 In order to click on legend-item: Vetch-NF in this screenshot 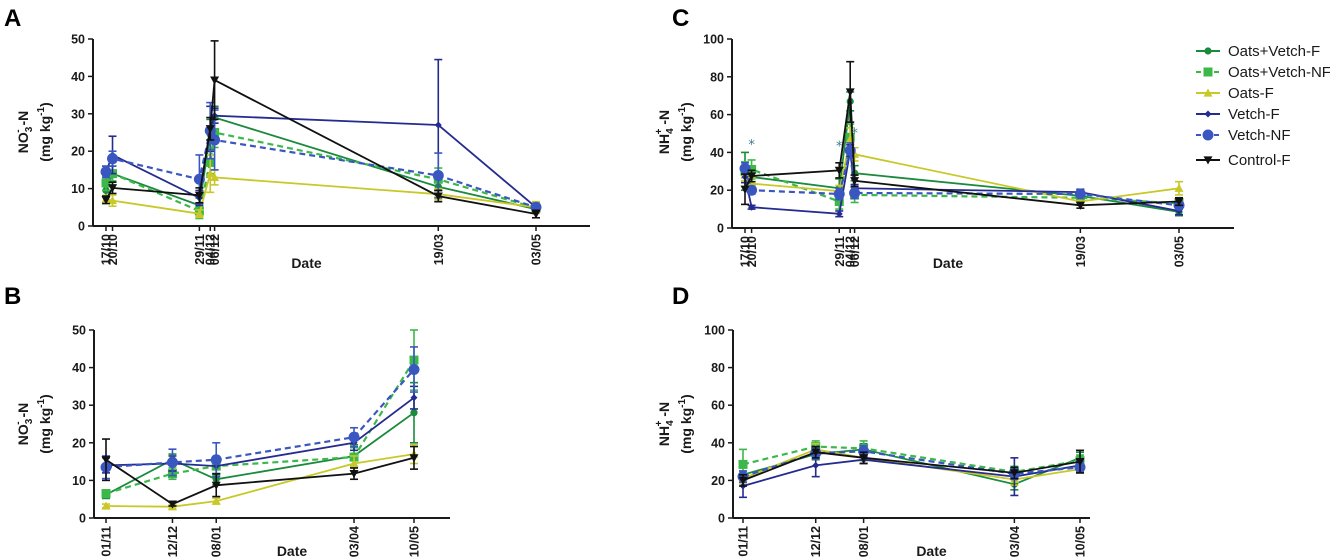, I will do `click(1243, 135)`.